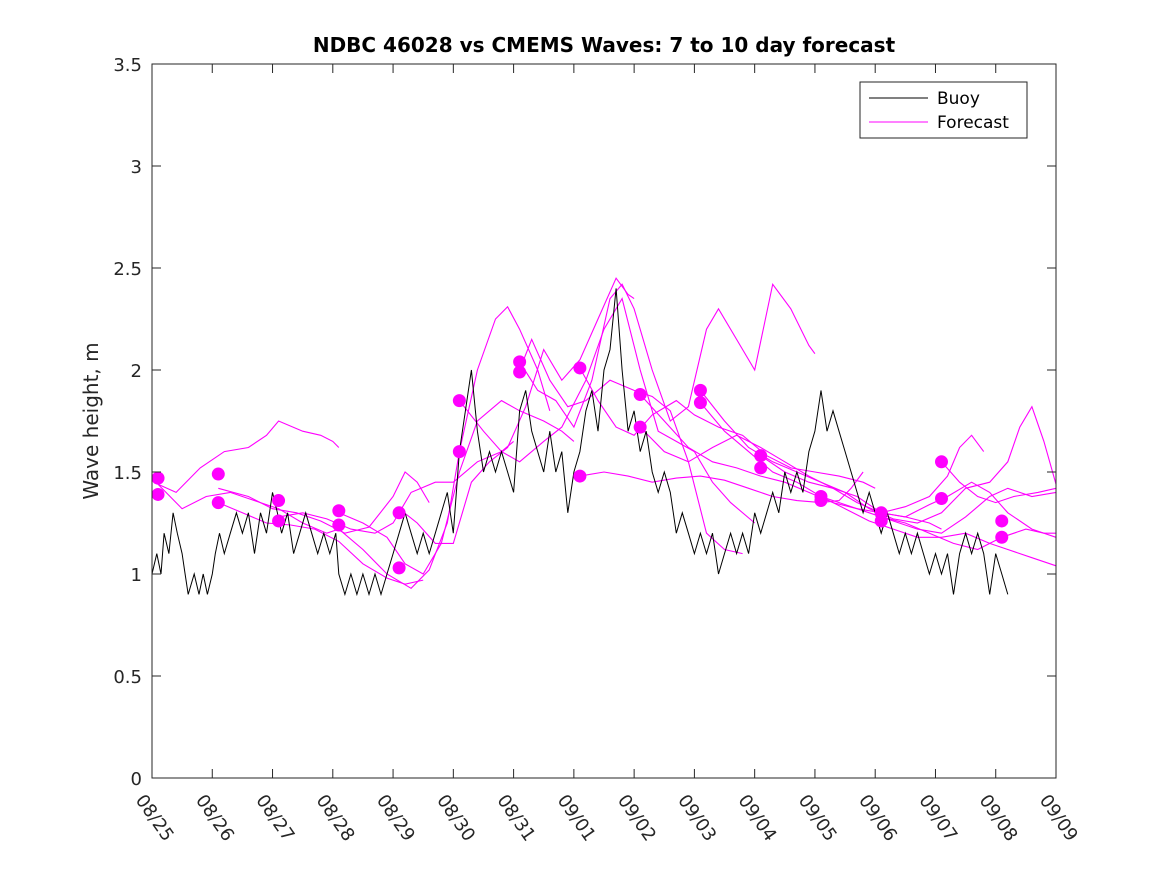 This screenshot has width=1167, height=875. I want to click on y-tick-label: 0.5, so click(127, 677).